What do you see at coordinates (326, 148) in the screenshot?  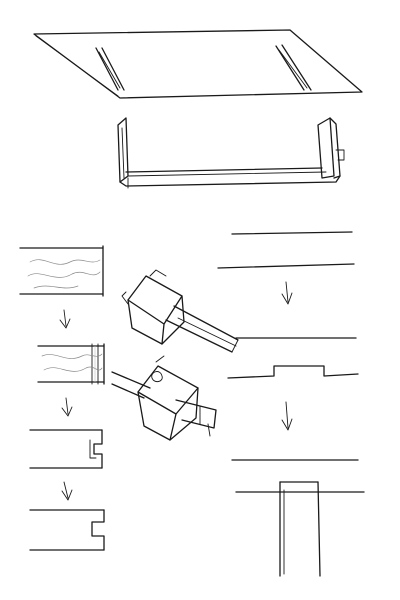 I see `right-side-piece` at bounding box center [326, 148].